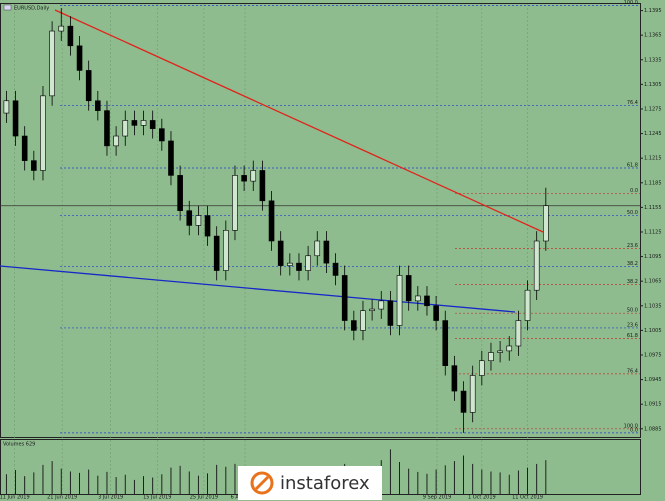 The image size is (665, 501). I want to click on x-tick-label: 1 Oct 2019, so click(482, 498).